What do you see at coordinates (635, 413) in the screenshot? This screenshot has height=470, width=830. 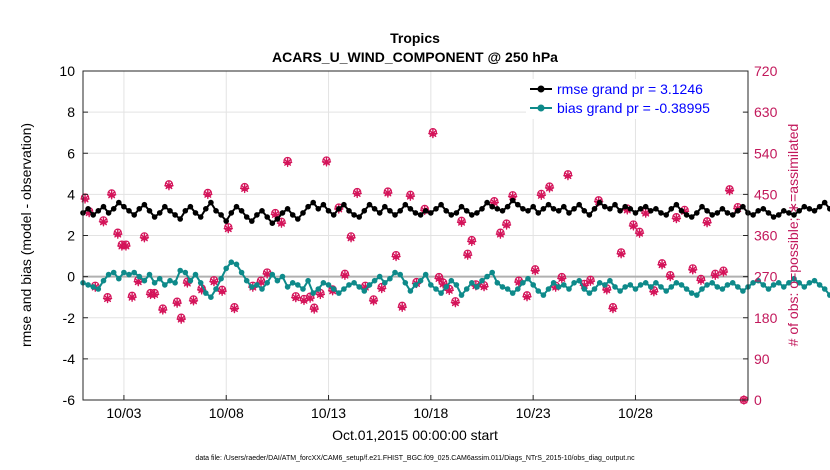 I see `bottom-axis-tick-label: 10/28` at bounding box center [635, 413].